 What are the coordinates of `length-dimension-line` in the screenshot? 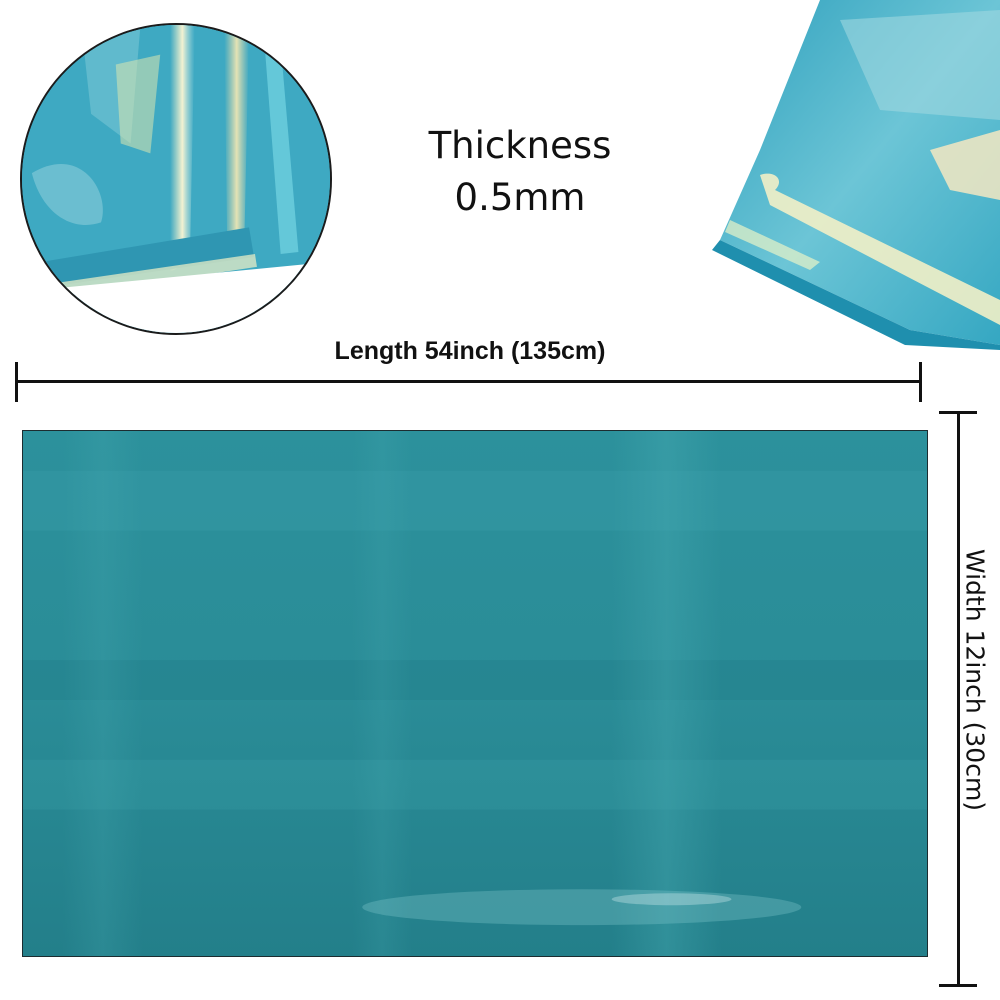 It's located at (469, 381).